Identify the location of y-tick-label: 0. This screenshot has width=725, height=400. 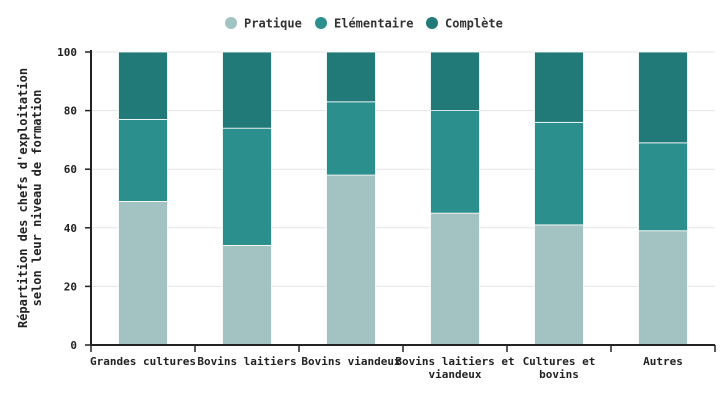
(73, 345).